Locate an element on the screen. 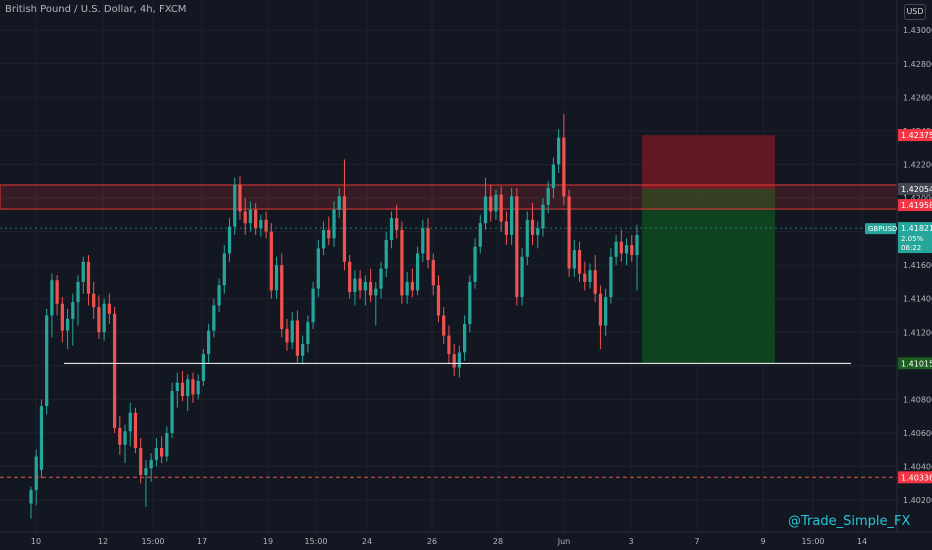  currency-button: USD is located at coordinates (915, 12).